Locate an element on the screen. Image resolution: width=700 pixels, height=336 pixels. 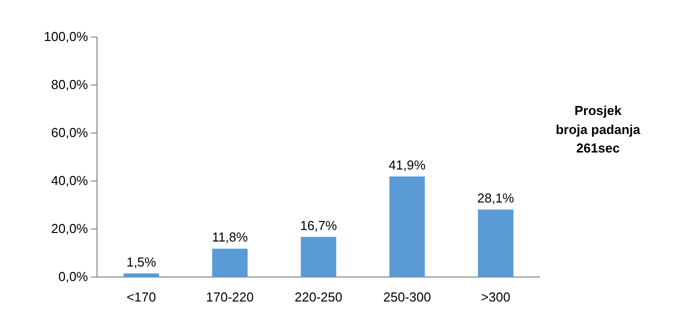
y-tick-label: 0,0% is located at coordinates (73, 276).